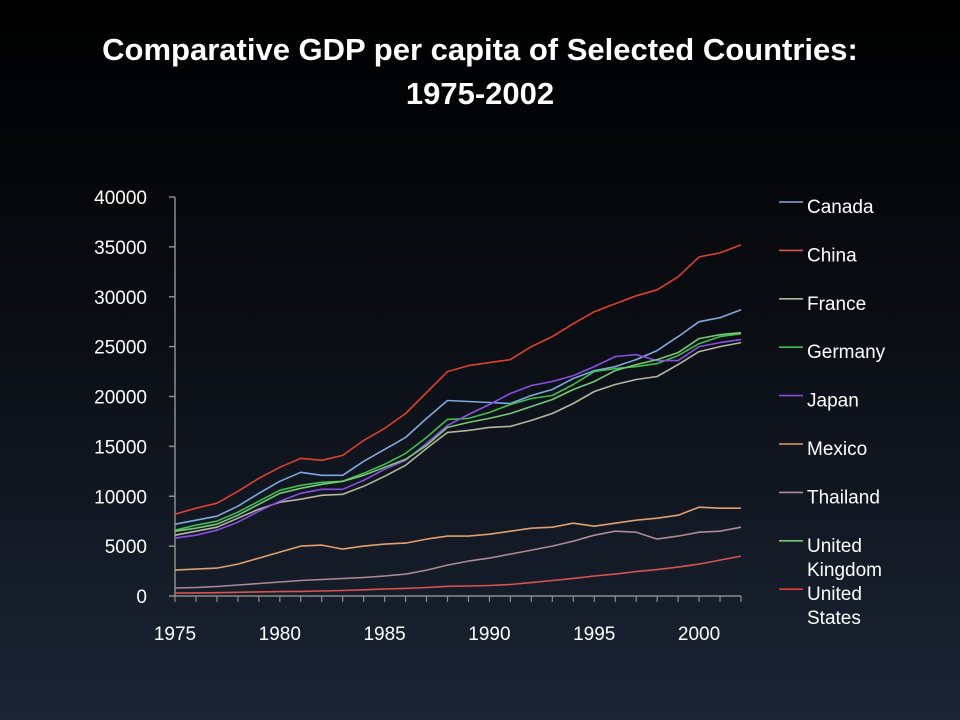 The image size is (960, 720). I want to click on legend-label: United Kingdom, so click(844, 558).